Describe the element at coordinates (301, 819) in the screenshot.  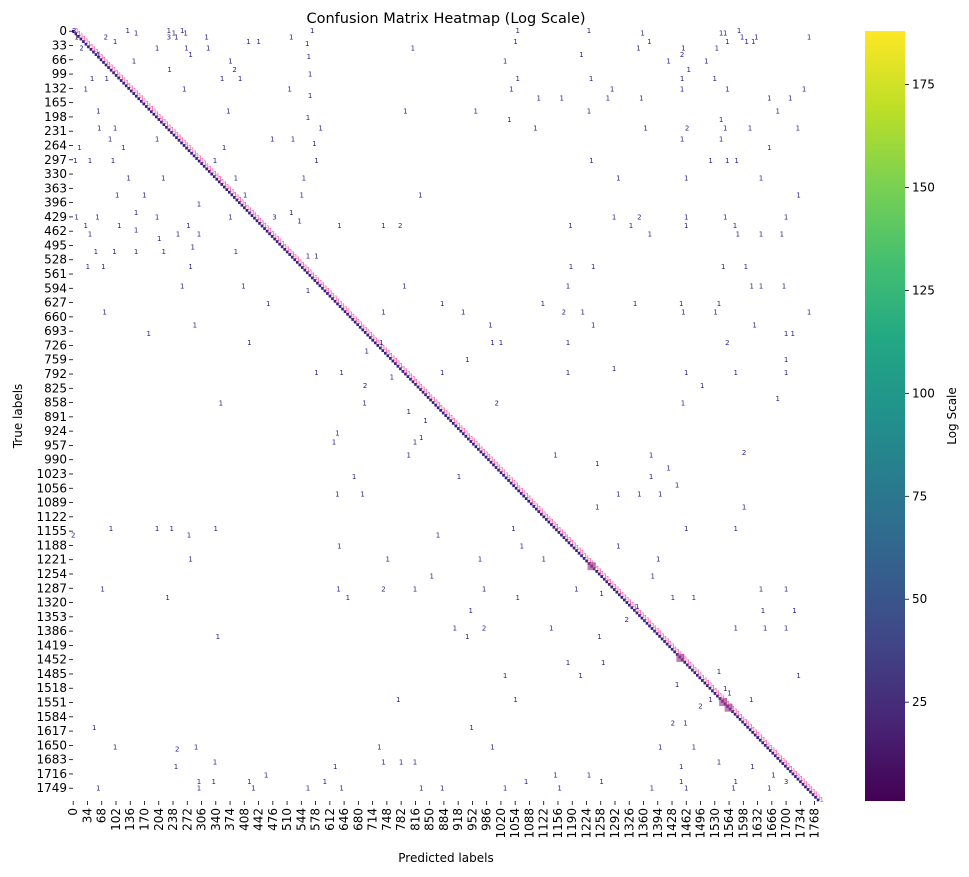
I see `x-tick-label: 544` at that location.